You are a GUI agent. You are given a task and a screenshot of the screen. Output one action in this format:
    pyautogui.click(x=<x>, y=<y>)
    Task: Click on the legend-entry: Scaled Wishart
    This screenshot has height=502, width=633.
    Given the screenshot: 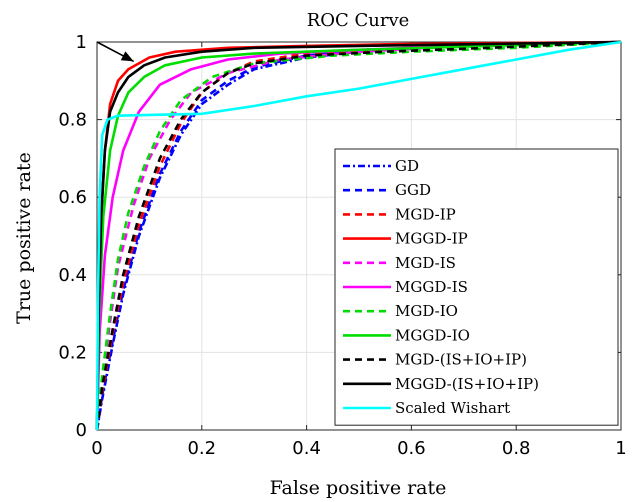 What is the action you would take?
    pyautogui.click(x=452, y=408)
    